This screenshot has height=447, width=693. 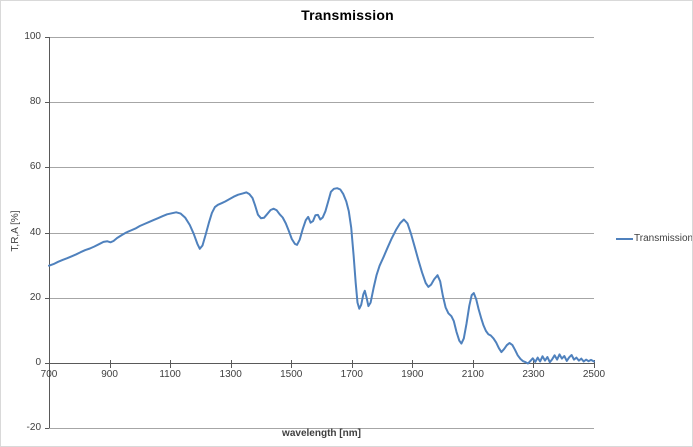 I want to click on legend: Transmission, so click(x=654, y=238).